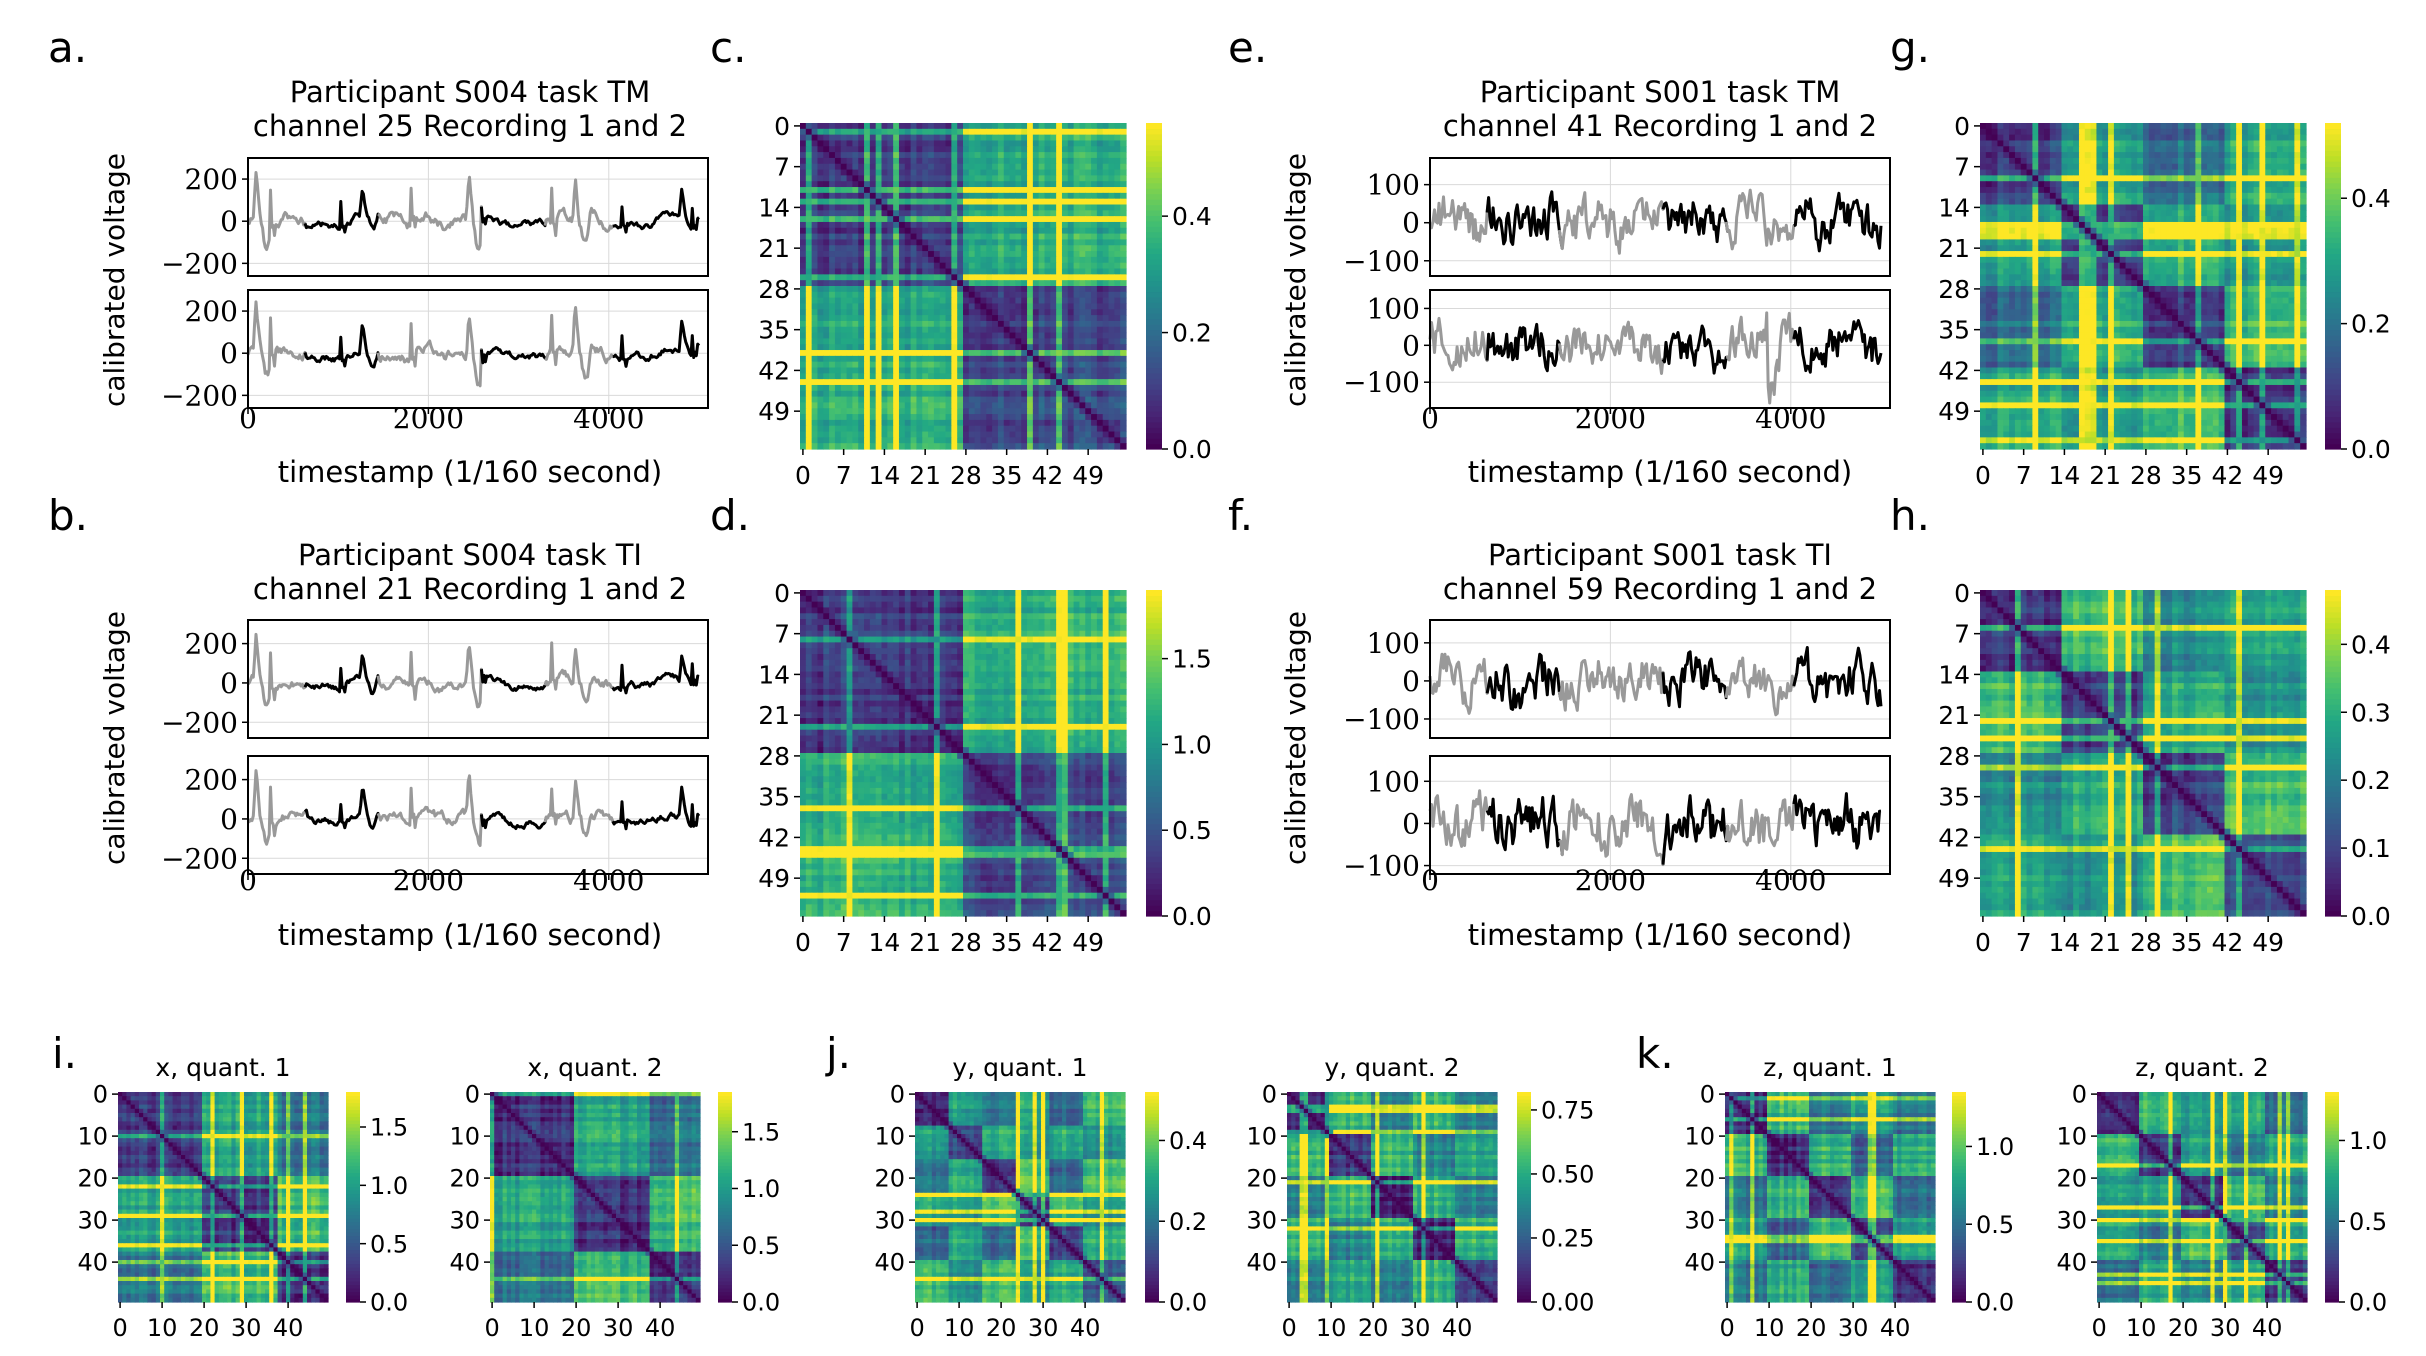 The width and height of the screenshot is (2426, 1356). What do you see at coordinates (1660, 126) in the screenshot?
I see `title-e-line2: channel 41 Recording 1 and 2` at bounding box center [1660, 126].